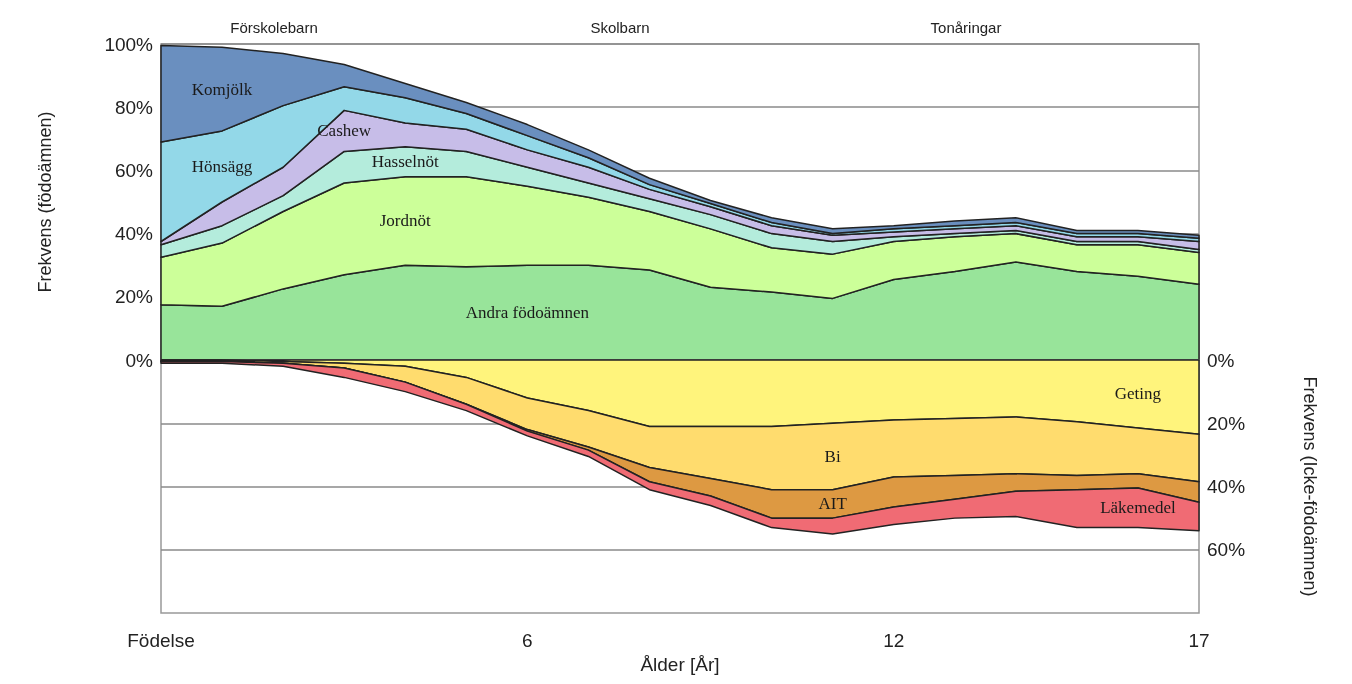 The height and width of the screenshot is (684, 1352). I want to click on y-tick-label: 100%, so click(129, 44).